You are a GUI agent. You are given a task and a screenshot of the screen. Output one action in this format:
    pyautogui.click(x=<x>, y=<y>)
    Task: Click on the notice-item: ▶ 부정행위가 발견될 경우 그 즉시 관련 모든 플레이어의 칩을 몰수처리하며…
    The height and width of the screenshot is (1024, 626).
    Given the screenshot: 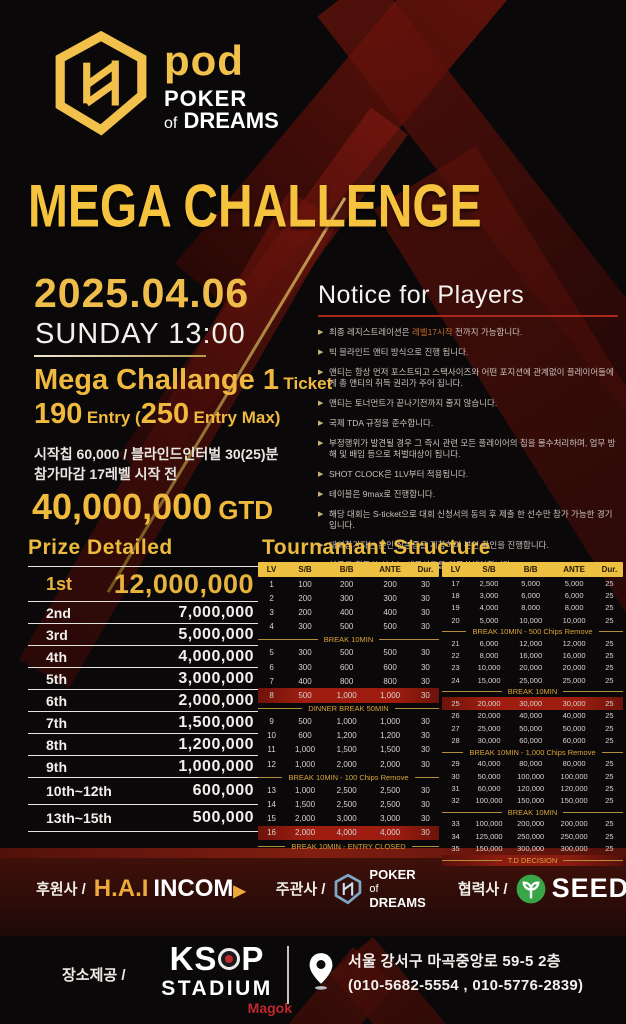 What is the action you would take?
    pyautogui.click(x=468, y=449)
    